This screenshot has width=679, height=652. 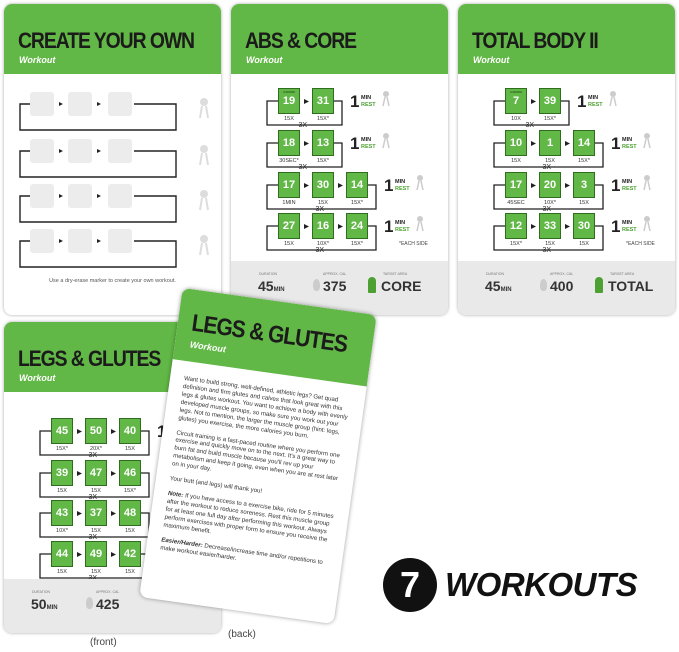 What do you see at coordinates (535, 40) in the screenshot?
I see `card-title: TOTAL BODY II` at bounding box center [535, 40].